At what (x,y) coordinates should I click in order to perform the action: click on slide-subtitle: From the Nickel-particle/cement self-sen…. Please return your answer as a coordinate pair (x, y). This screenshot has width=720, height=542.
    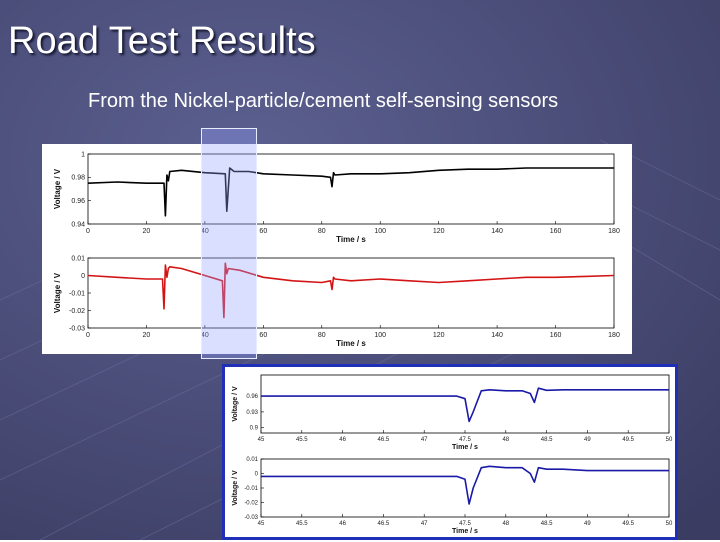
    Looking at the image, I should click on (323, 101).